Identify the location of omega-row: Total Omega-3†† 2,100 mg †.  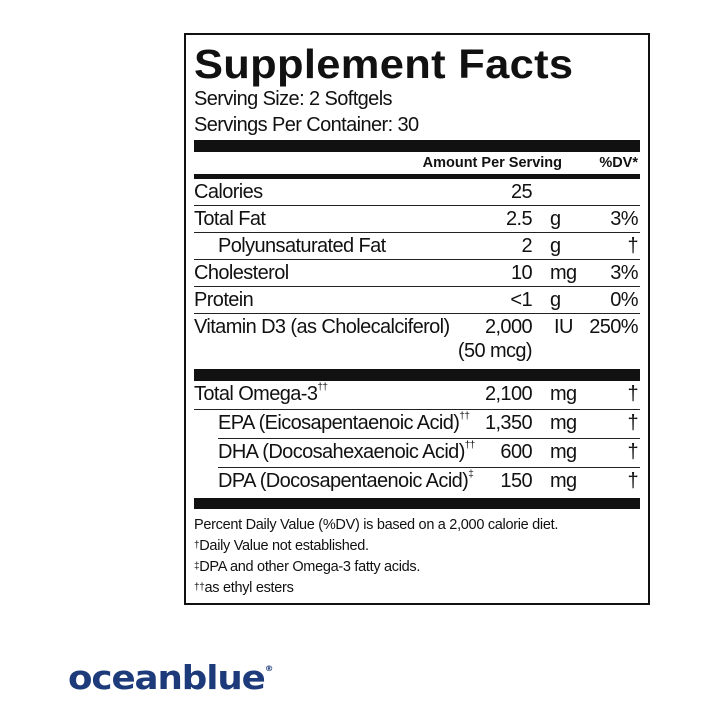
(417, 395).